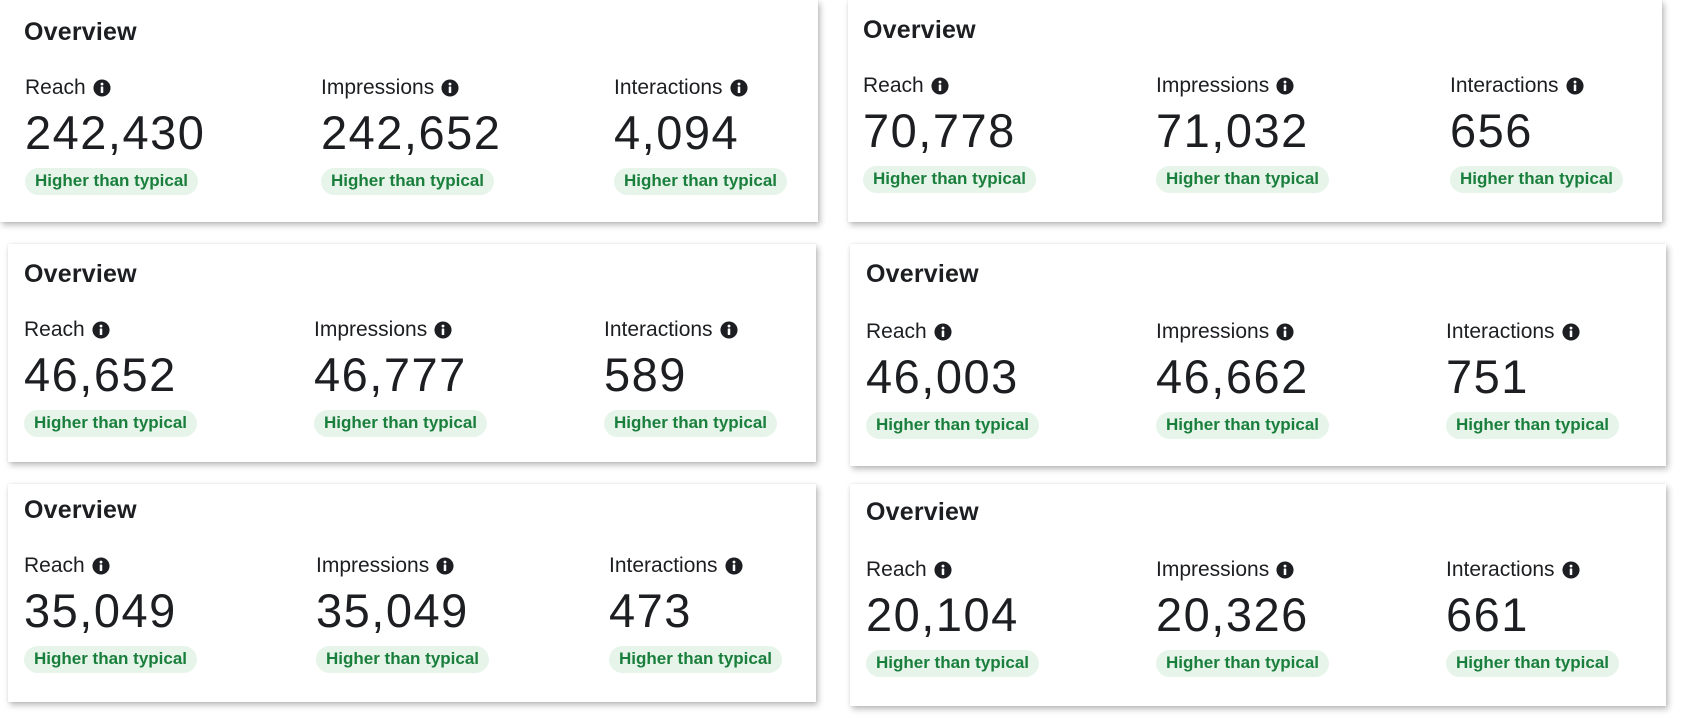  I want to click on metric-reach: Reach 70,778 Higher than typical, so click(950, 132).